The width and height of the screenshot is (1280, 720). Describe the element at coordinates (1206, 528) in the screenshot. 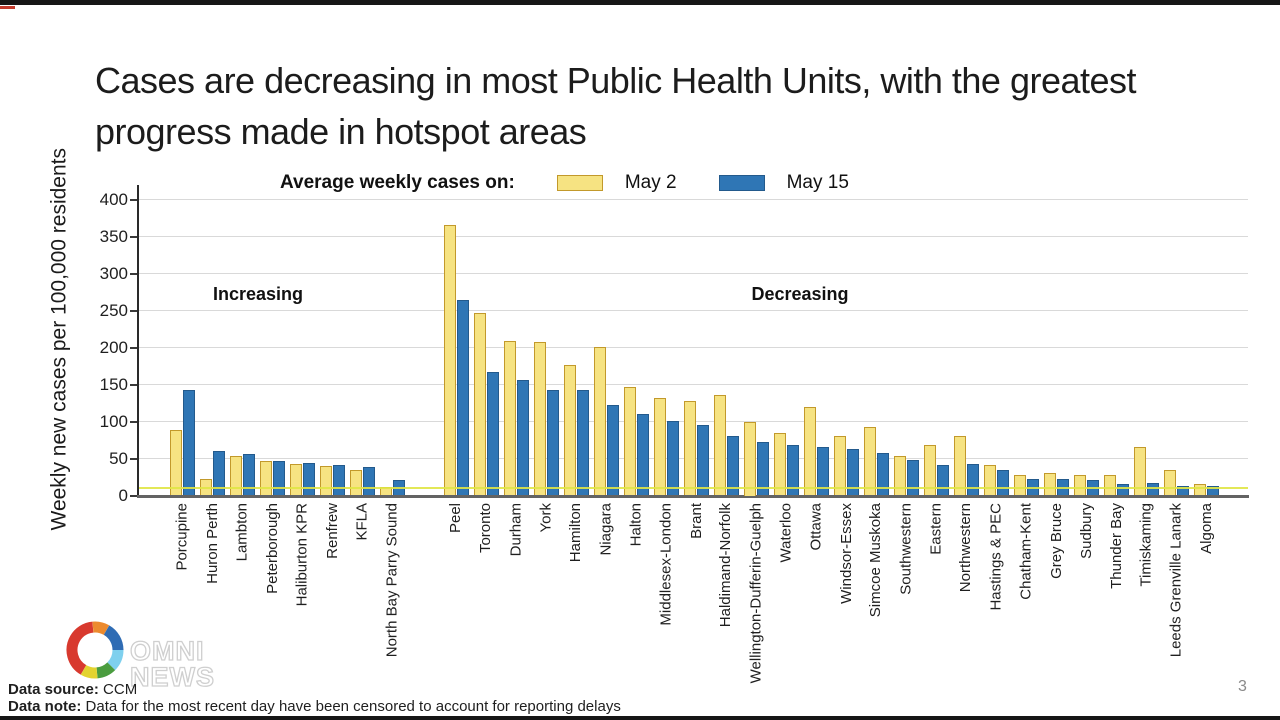

I see `x-tick-label-algoma: Algoma` at that location.